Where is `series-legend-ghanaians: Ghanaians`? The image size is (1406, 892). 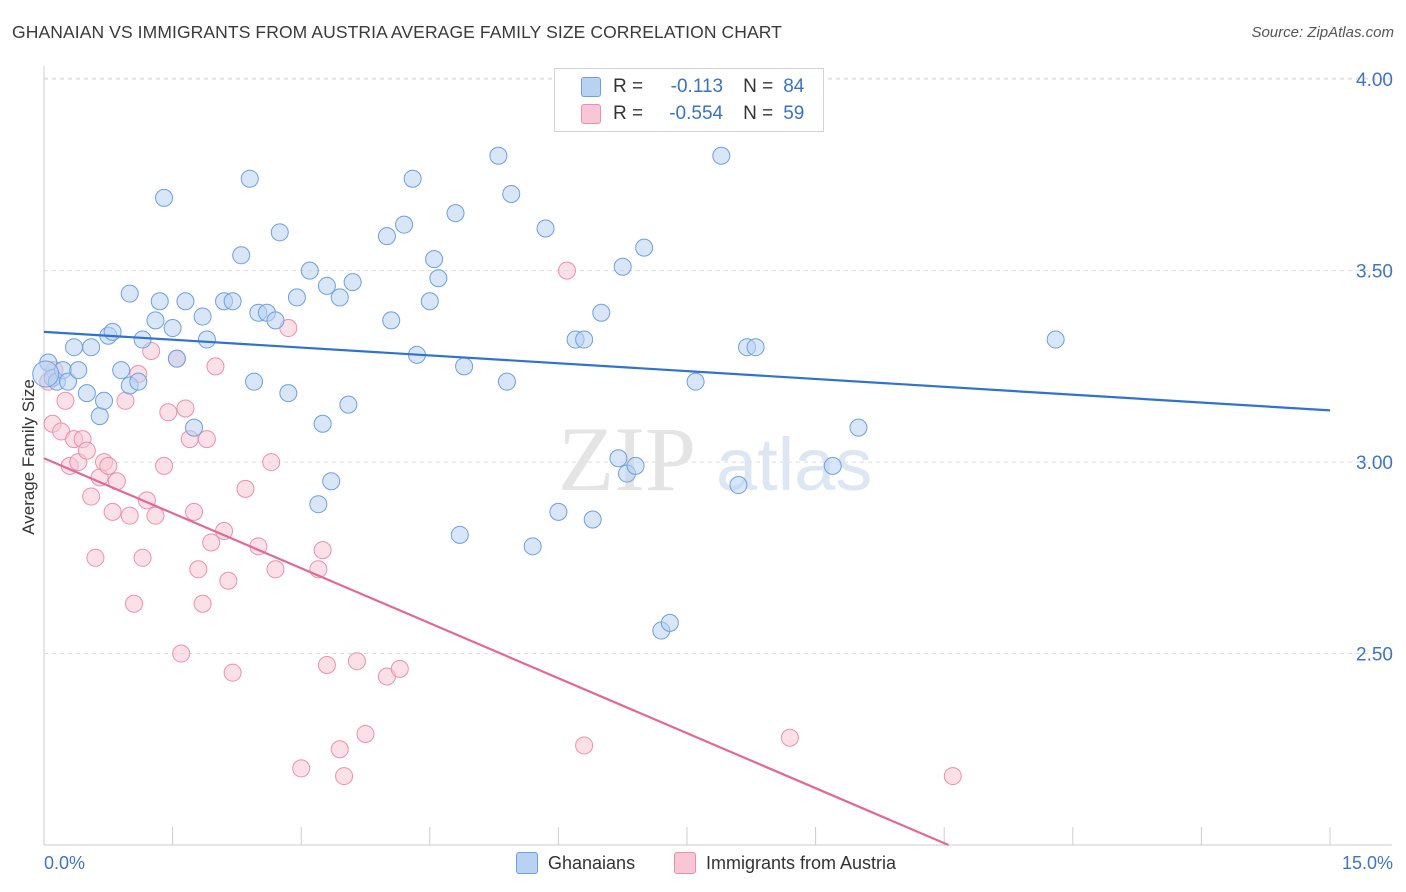 series-legend-ghanaians: Ghanaians is located at coordinates (575, 863).